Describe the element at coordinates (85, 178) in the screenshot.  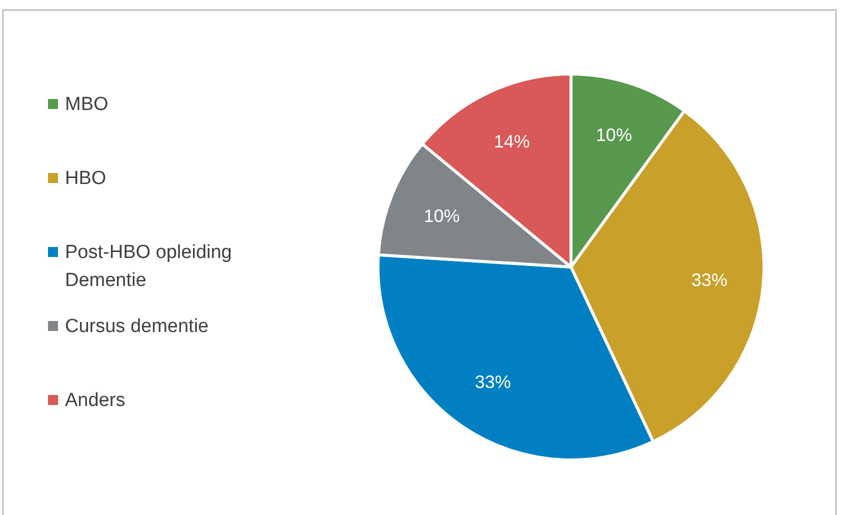
I see `legend-label: HBO` at that location.